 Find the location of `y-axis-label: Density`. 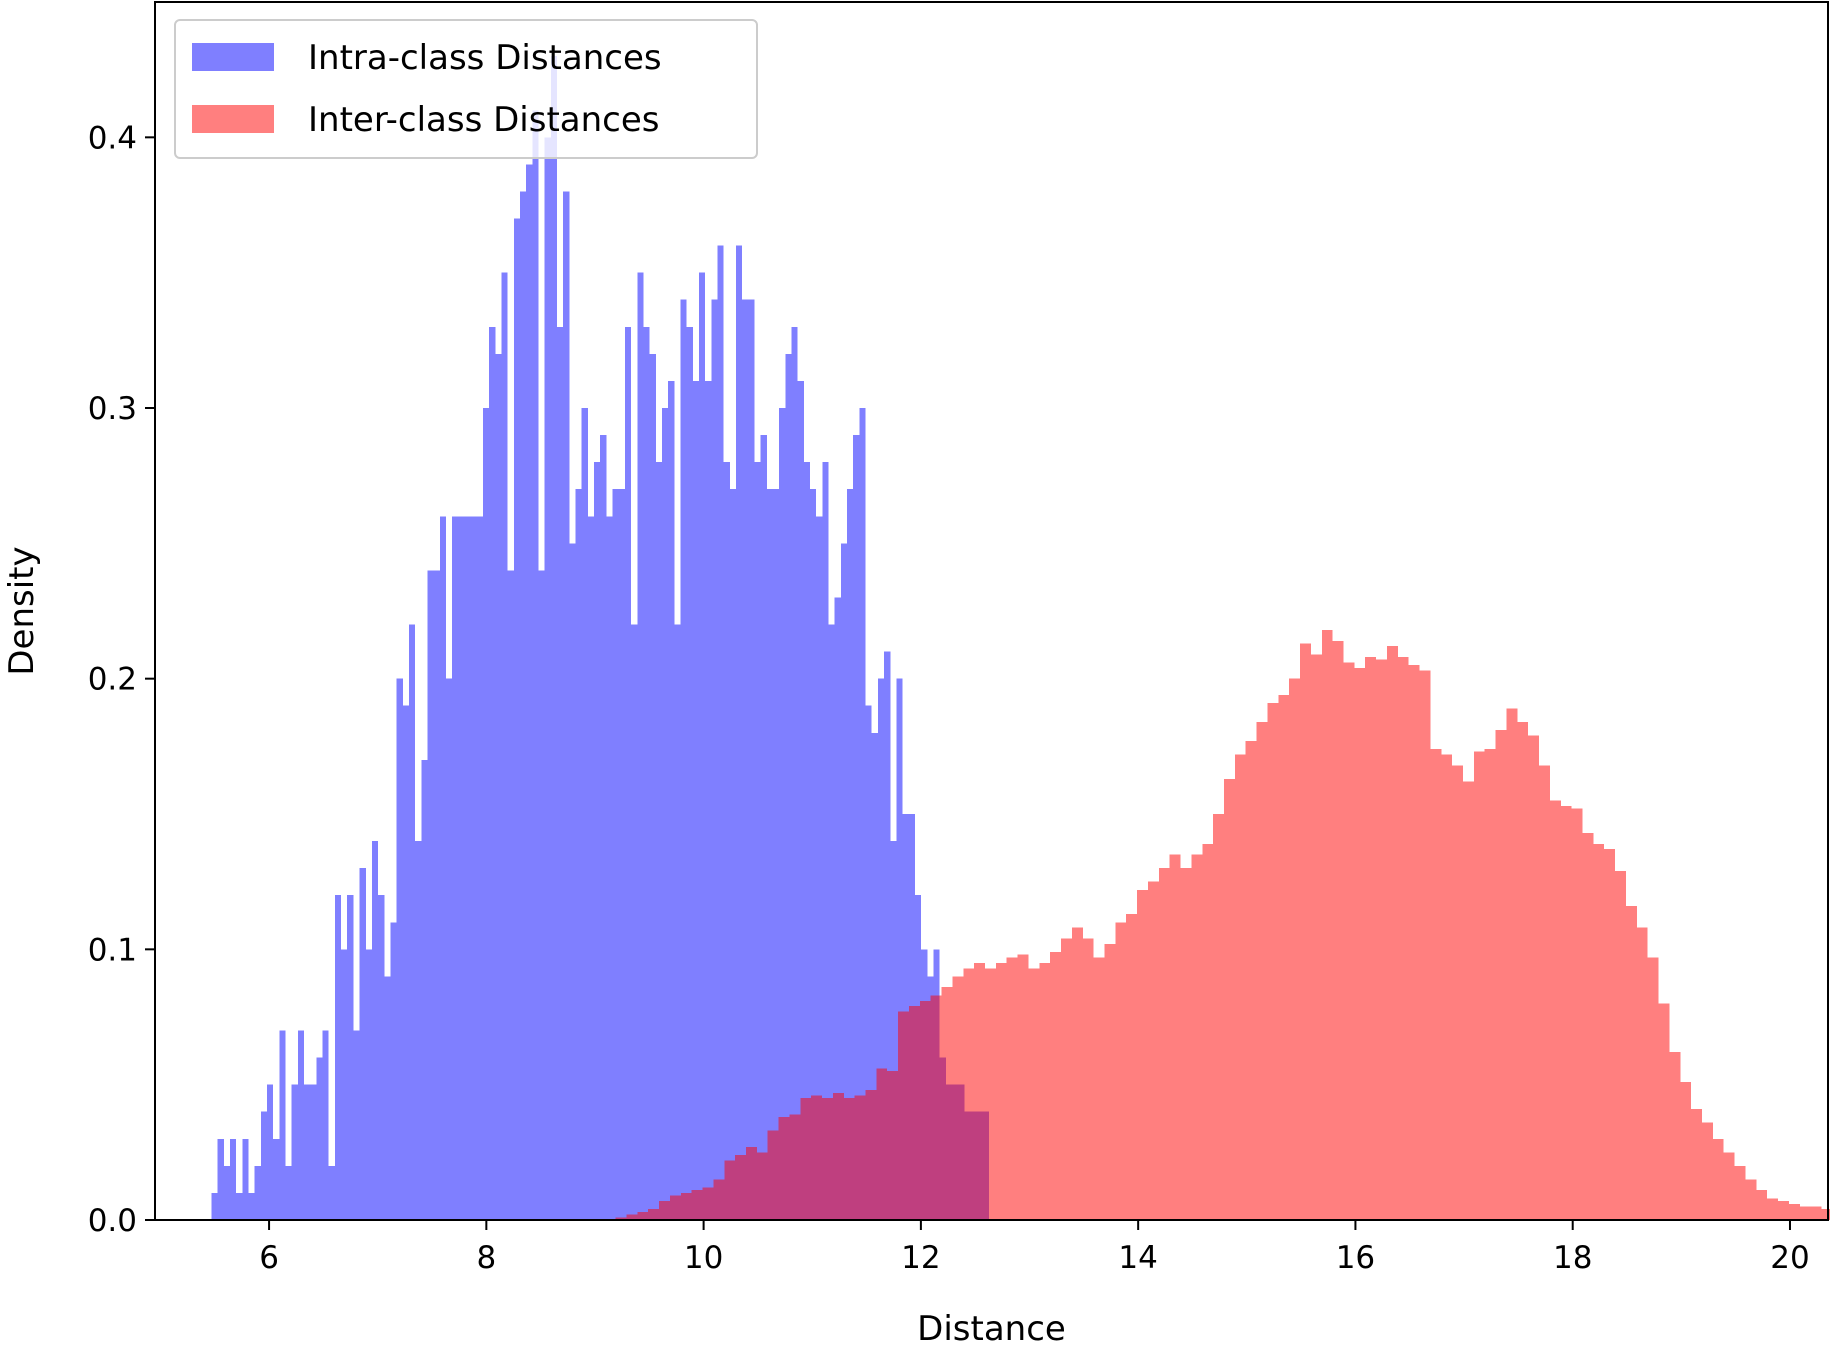

y-axis-label: Density is located at coordinates (22, 610).